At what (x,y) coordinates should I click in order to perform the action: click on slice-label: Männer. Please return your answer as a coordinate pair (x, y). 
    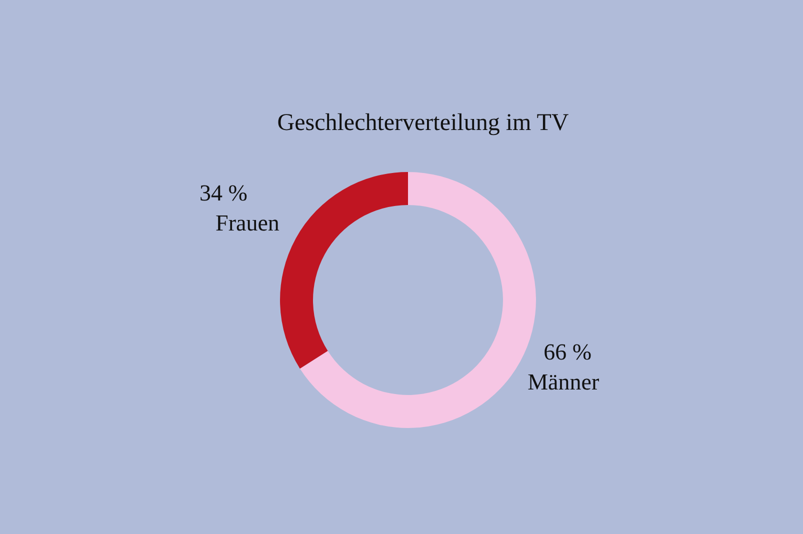
    Looking at the image, I should click on (564, 381).